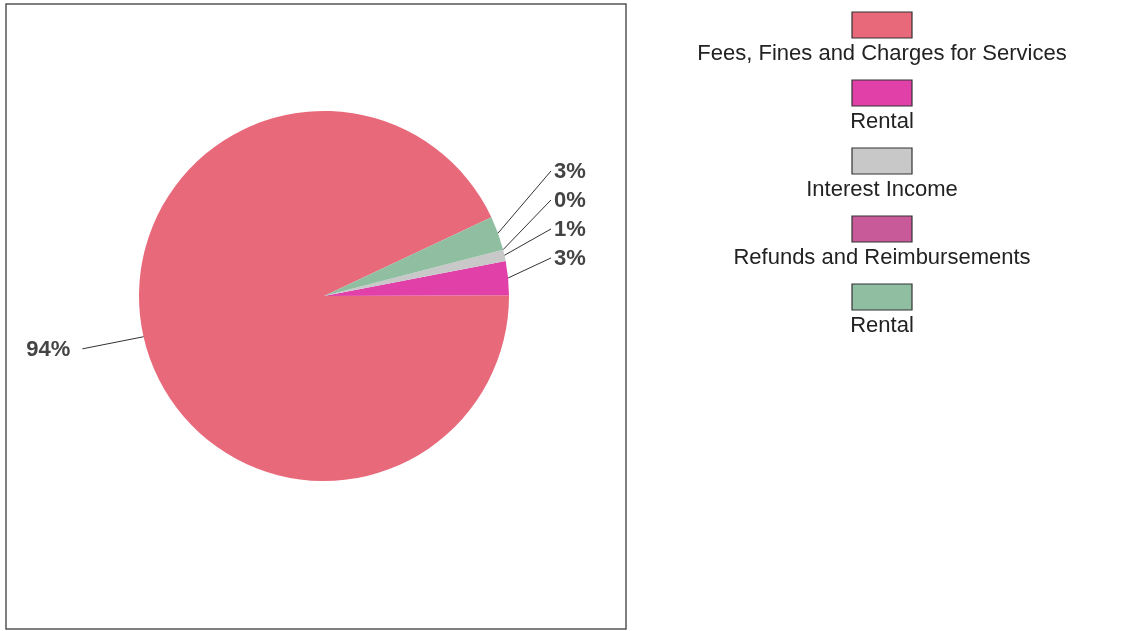 This screenshot has height=631, width=1133. I want to click on legend-label: Fees, Fines and Charges for Services, so click(882, 52).